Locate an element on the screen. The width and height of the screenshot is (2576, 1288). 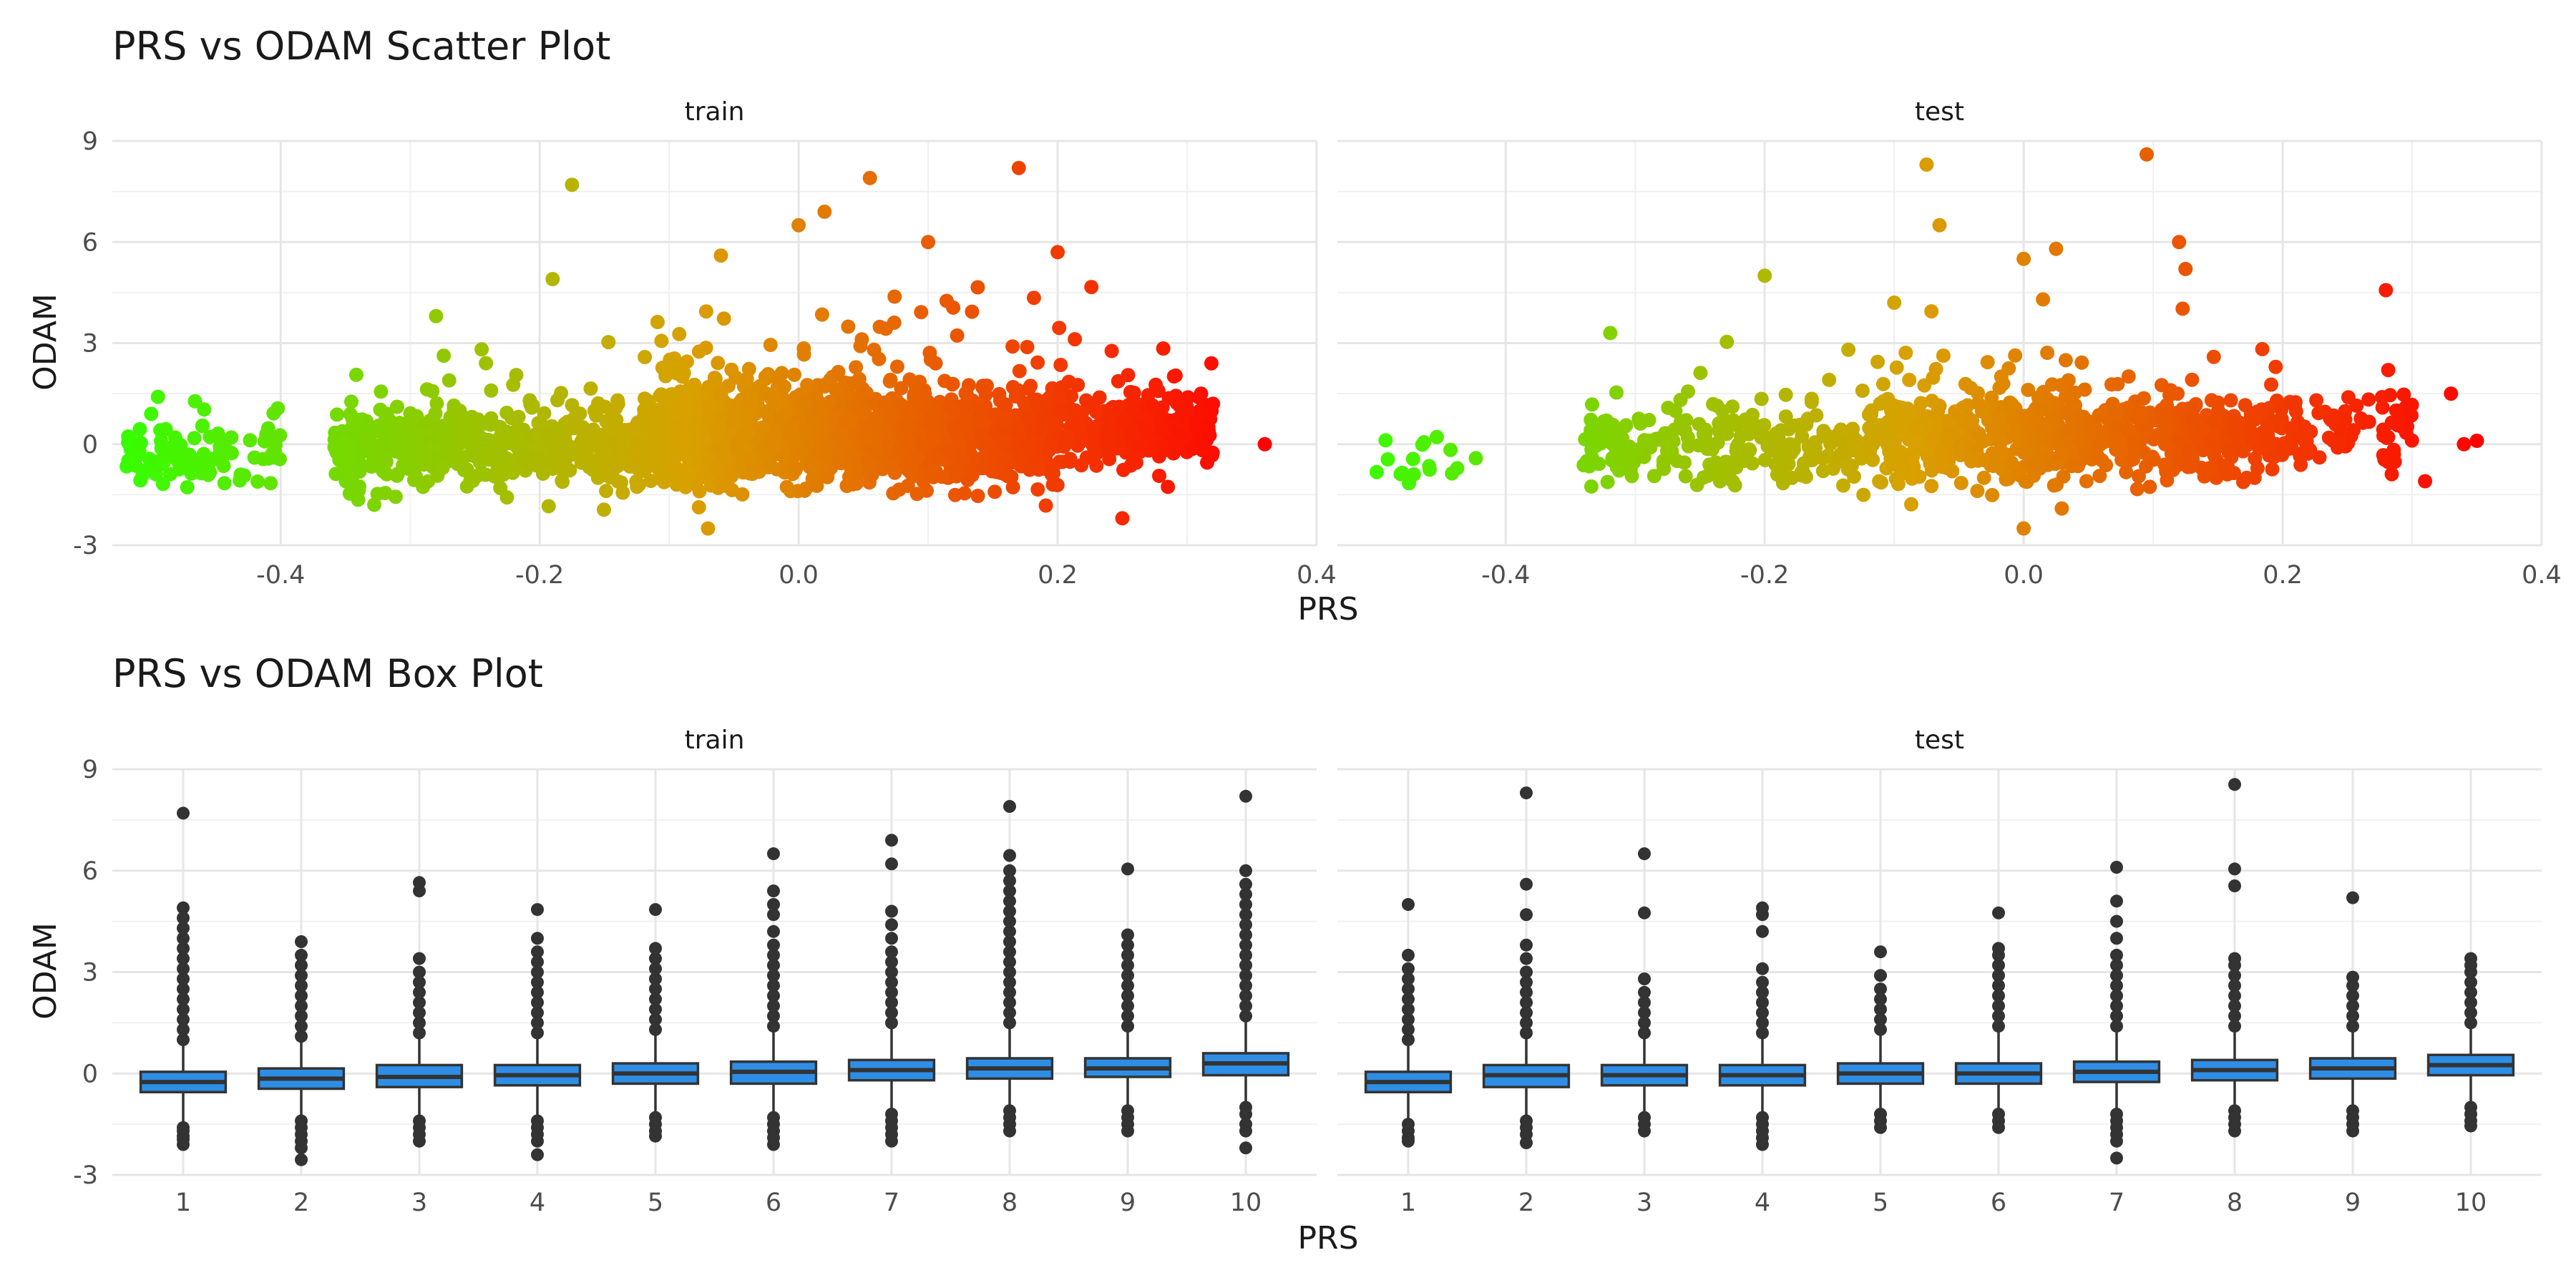
x-tick-label: 6 is located at coordinates (1998, 1203).